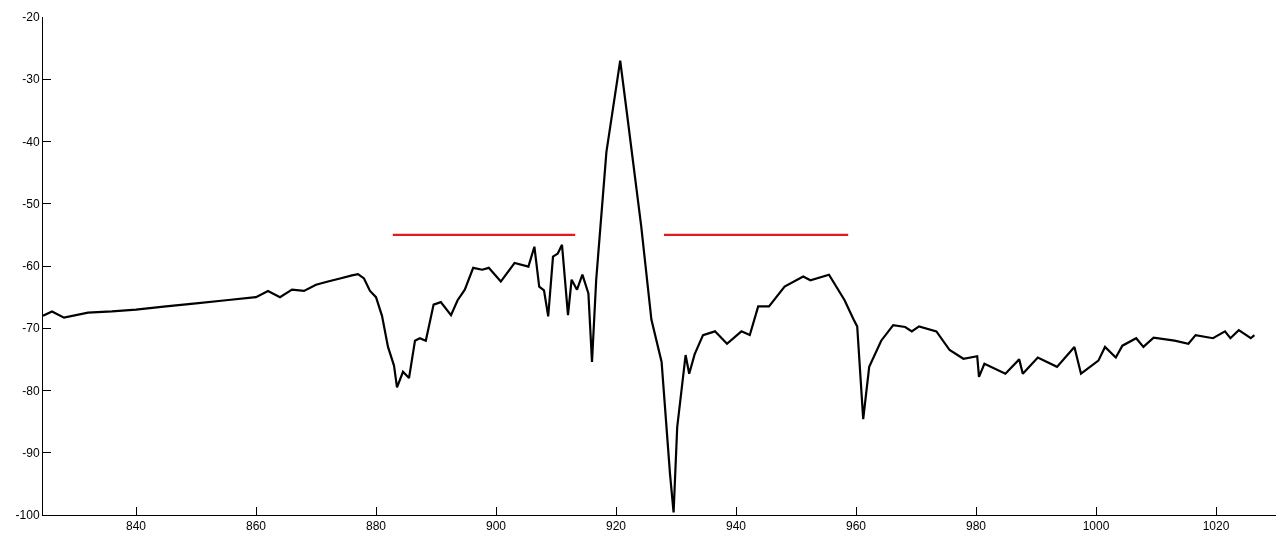 The height and width of the screenshot is (543, 1286). I want to click on x-tick-label: 920, so click(616, 526).